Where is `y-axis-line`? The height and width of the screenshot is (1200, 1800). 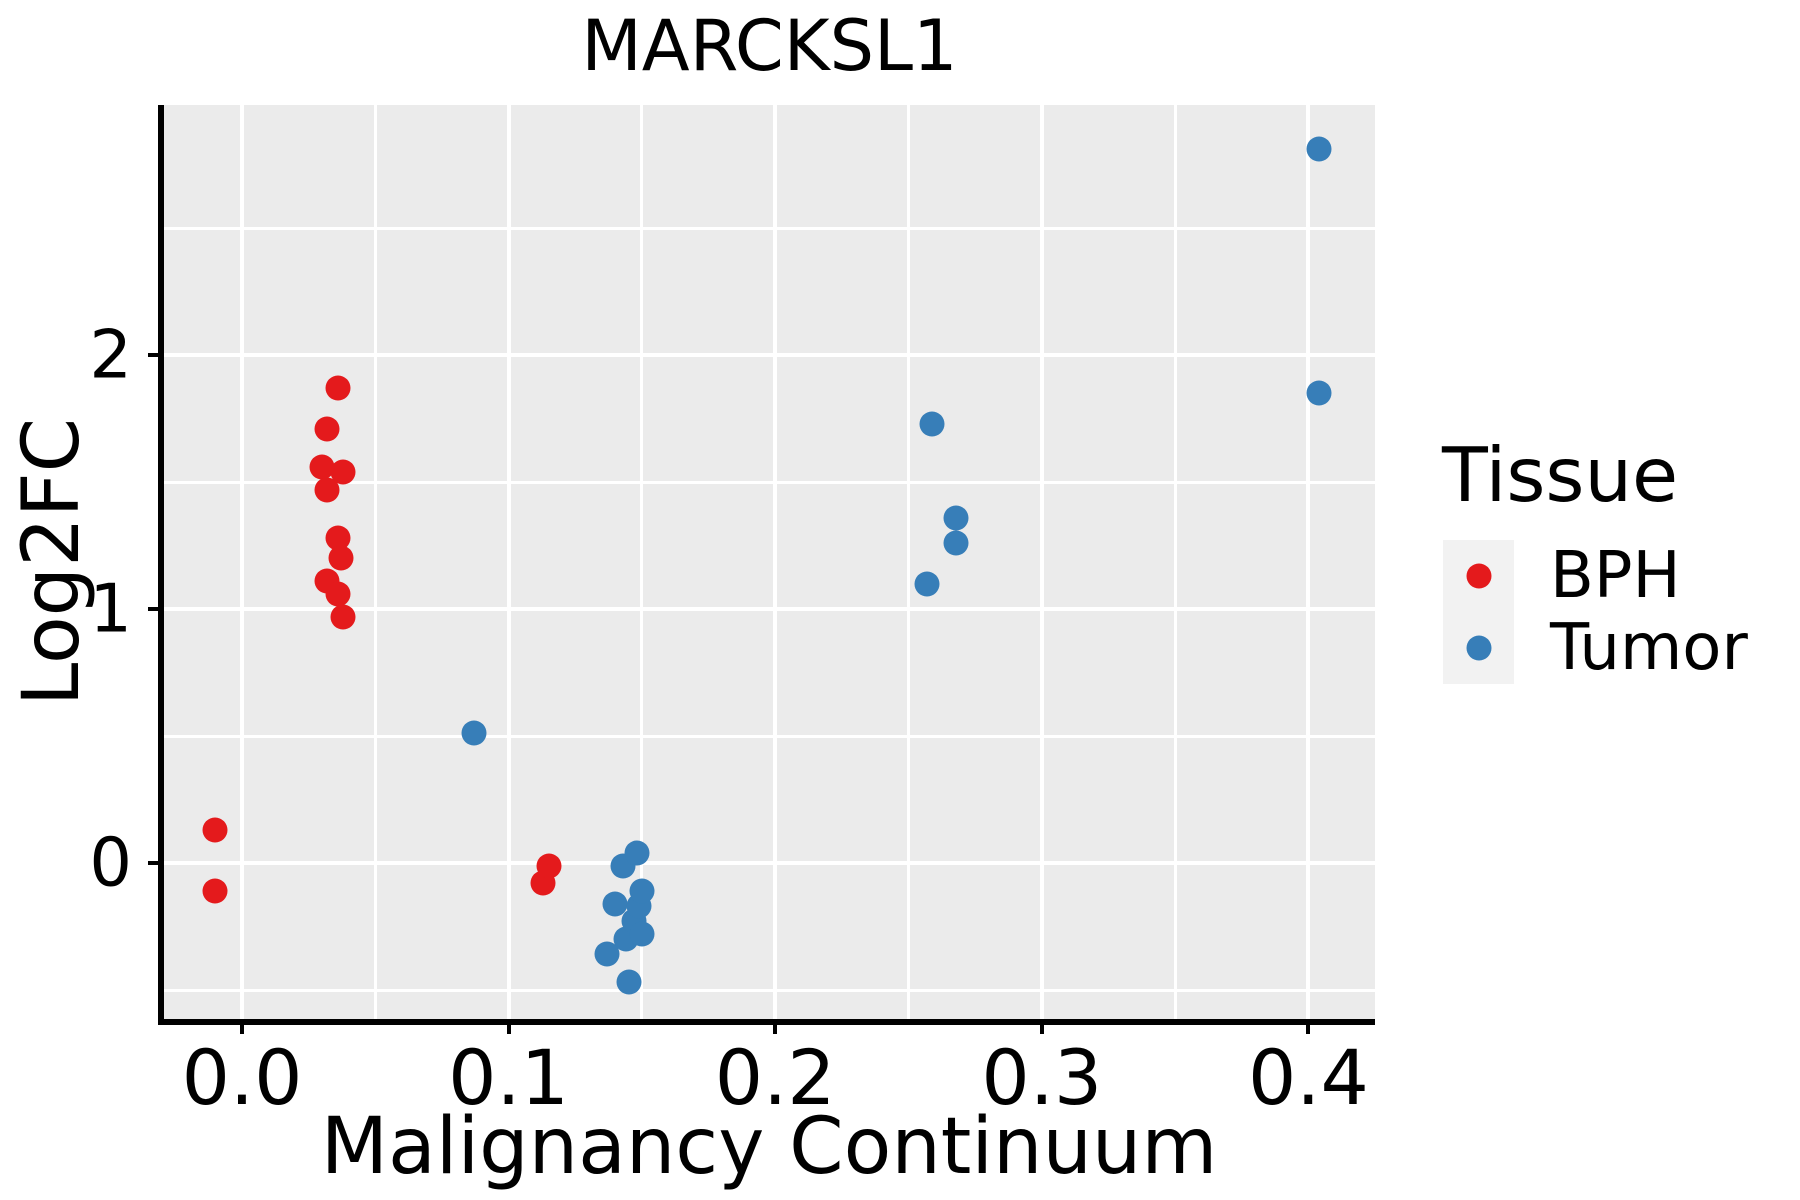
y-axis-line is located at coordinates (161, 565).